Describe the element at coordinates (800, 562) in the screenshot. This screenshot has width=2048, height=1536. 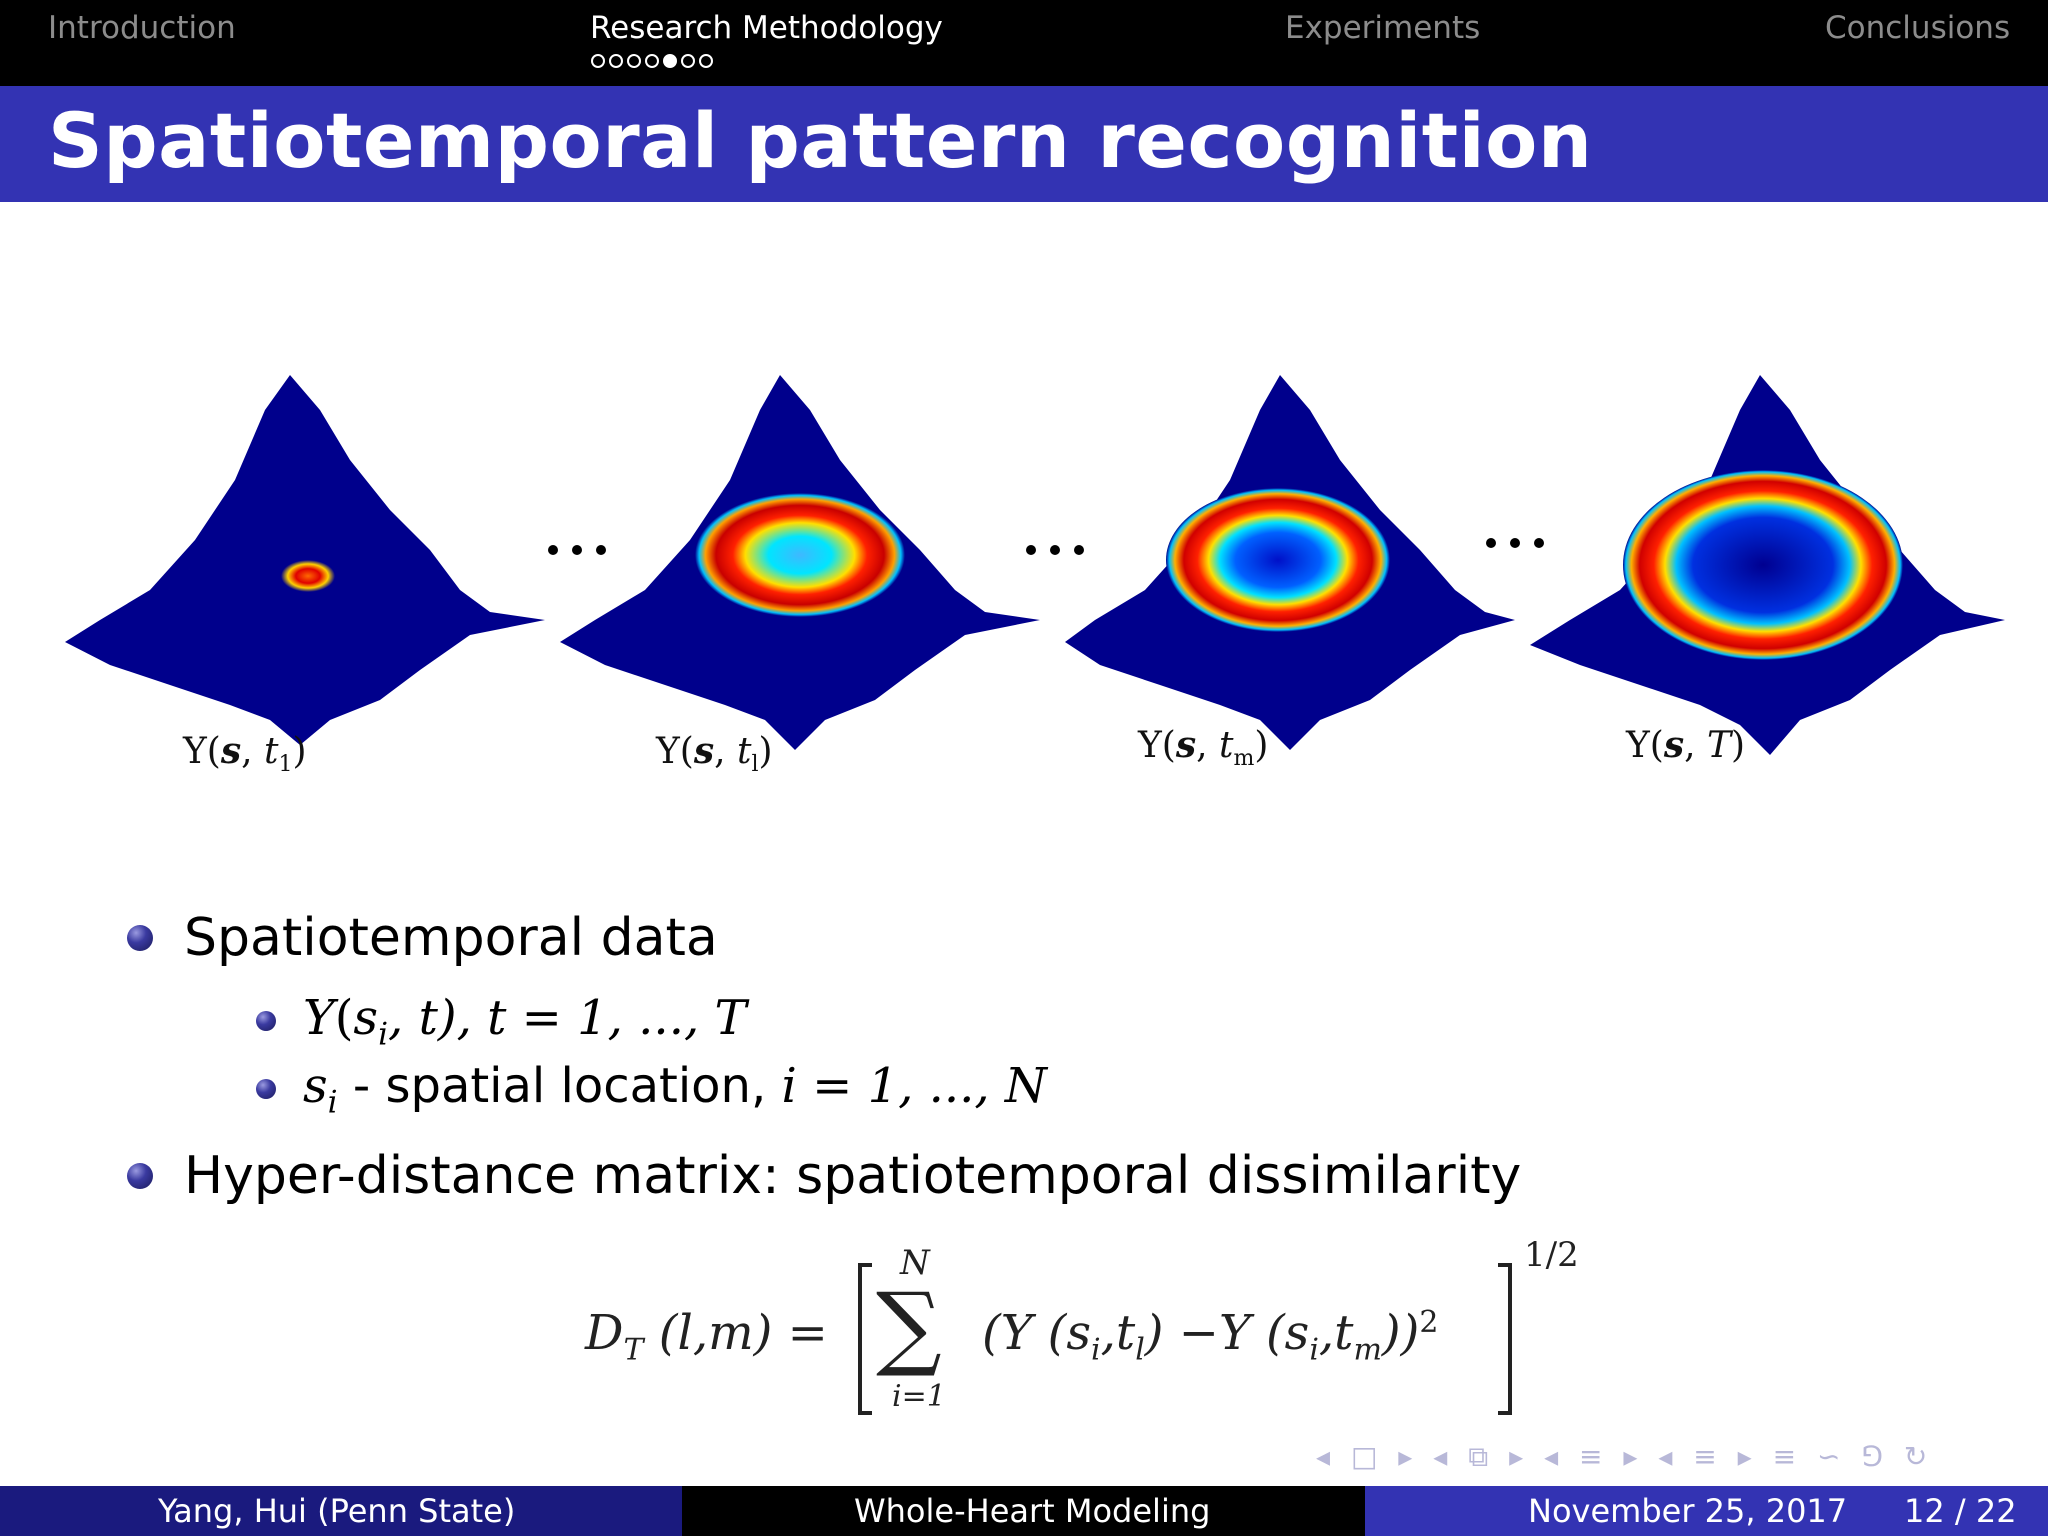
I see `surface-plot-tl` at that location.